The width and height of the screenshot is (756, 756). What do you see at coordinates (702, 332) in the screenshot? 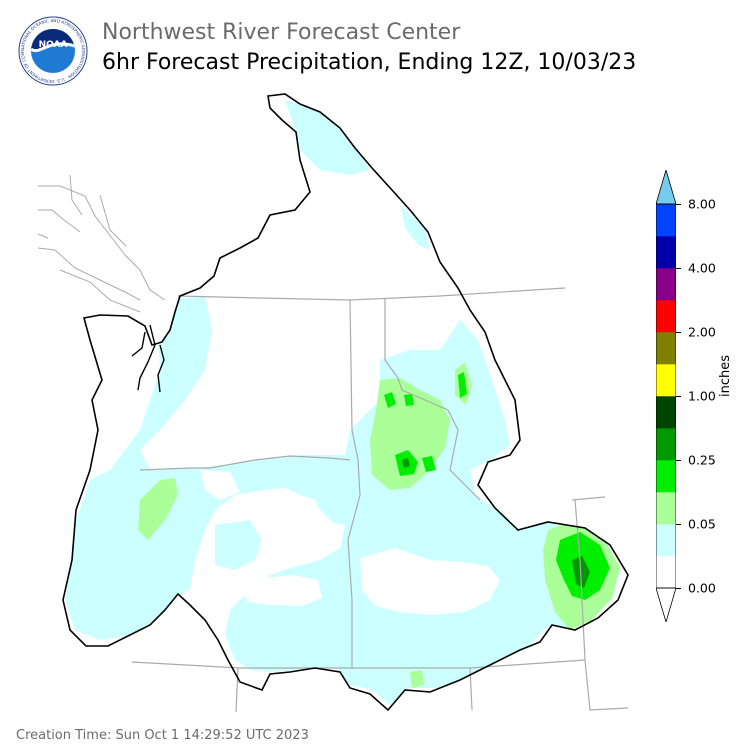
I see `colorbar-tick-label: 2.00` at bounding box center [702, 332].